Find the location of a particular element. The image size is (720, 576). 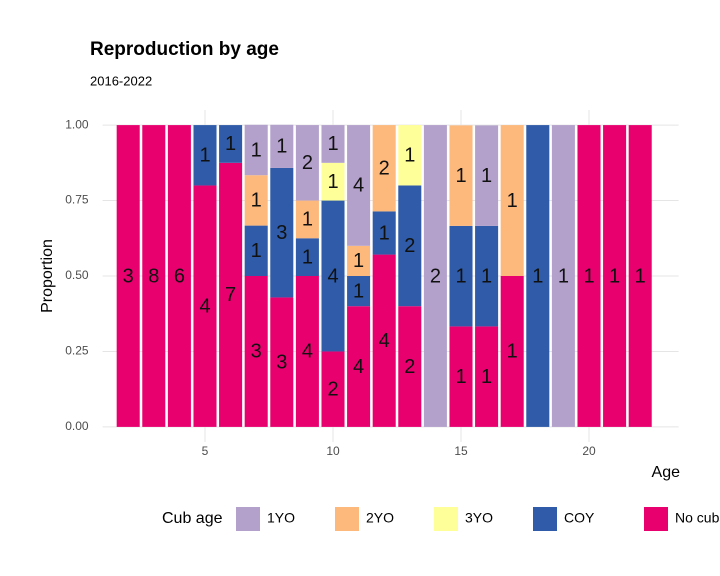

chart-title: Reproduction by age is located at coordinates (184, 49).